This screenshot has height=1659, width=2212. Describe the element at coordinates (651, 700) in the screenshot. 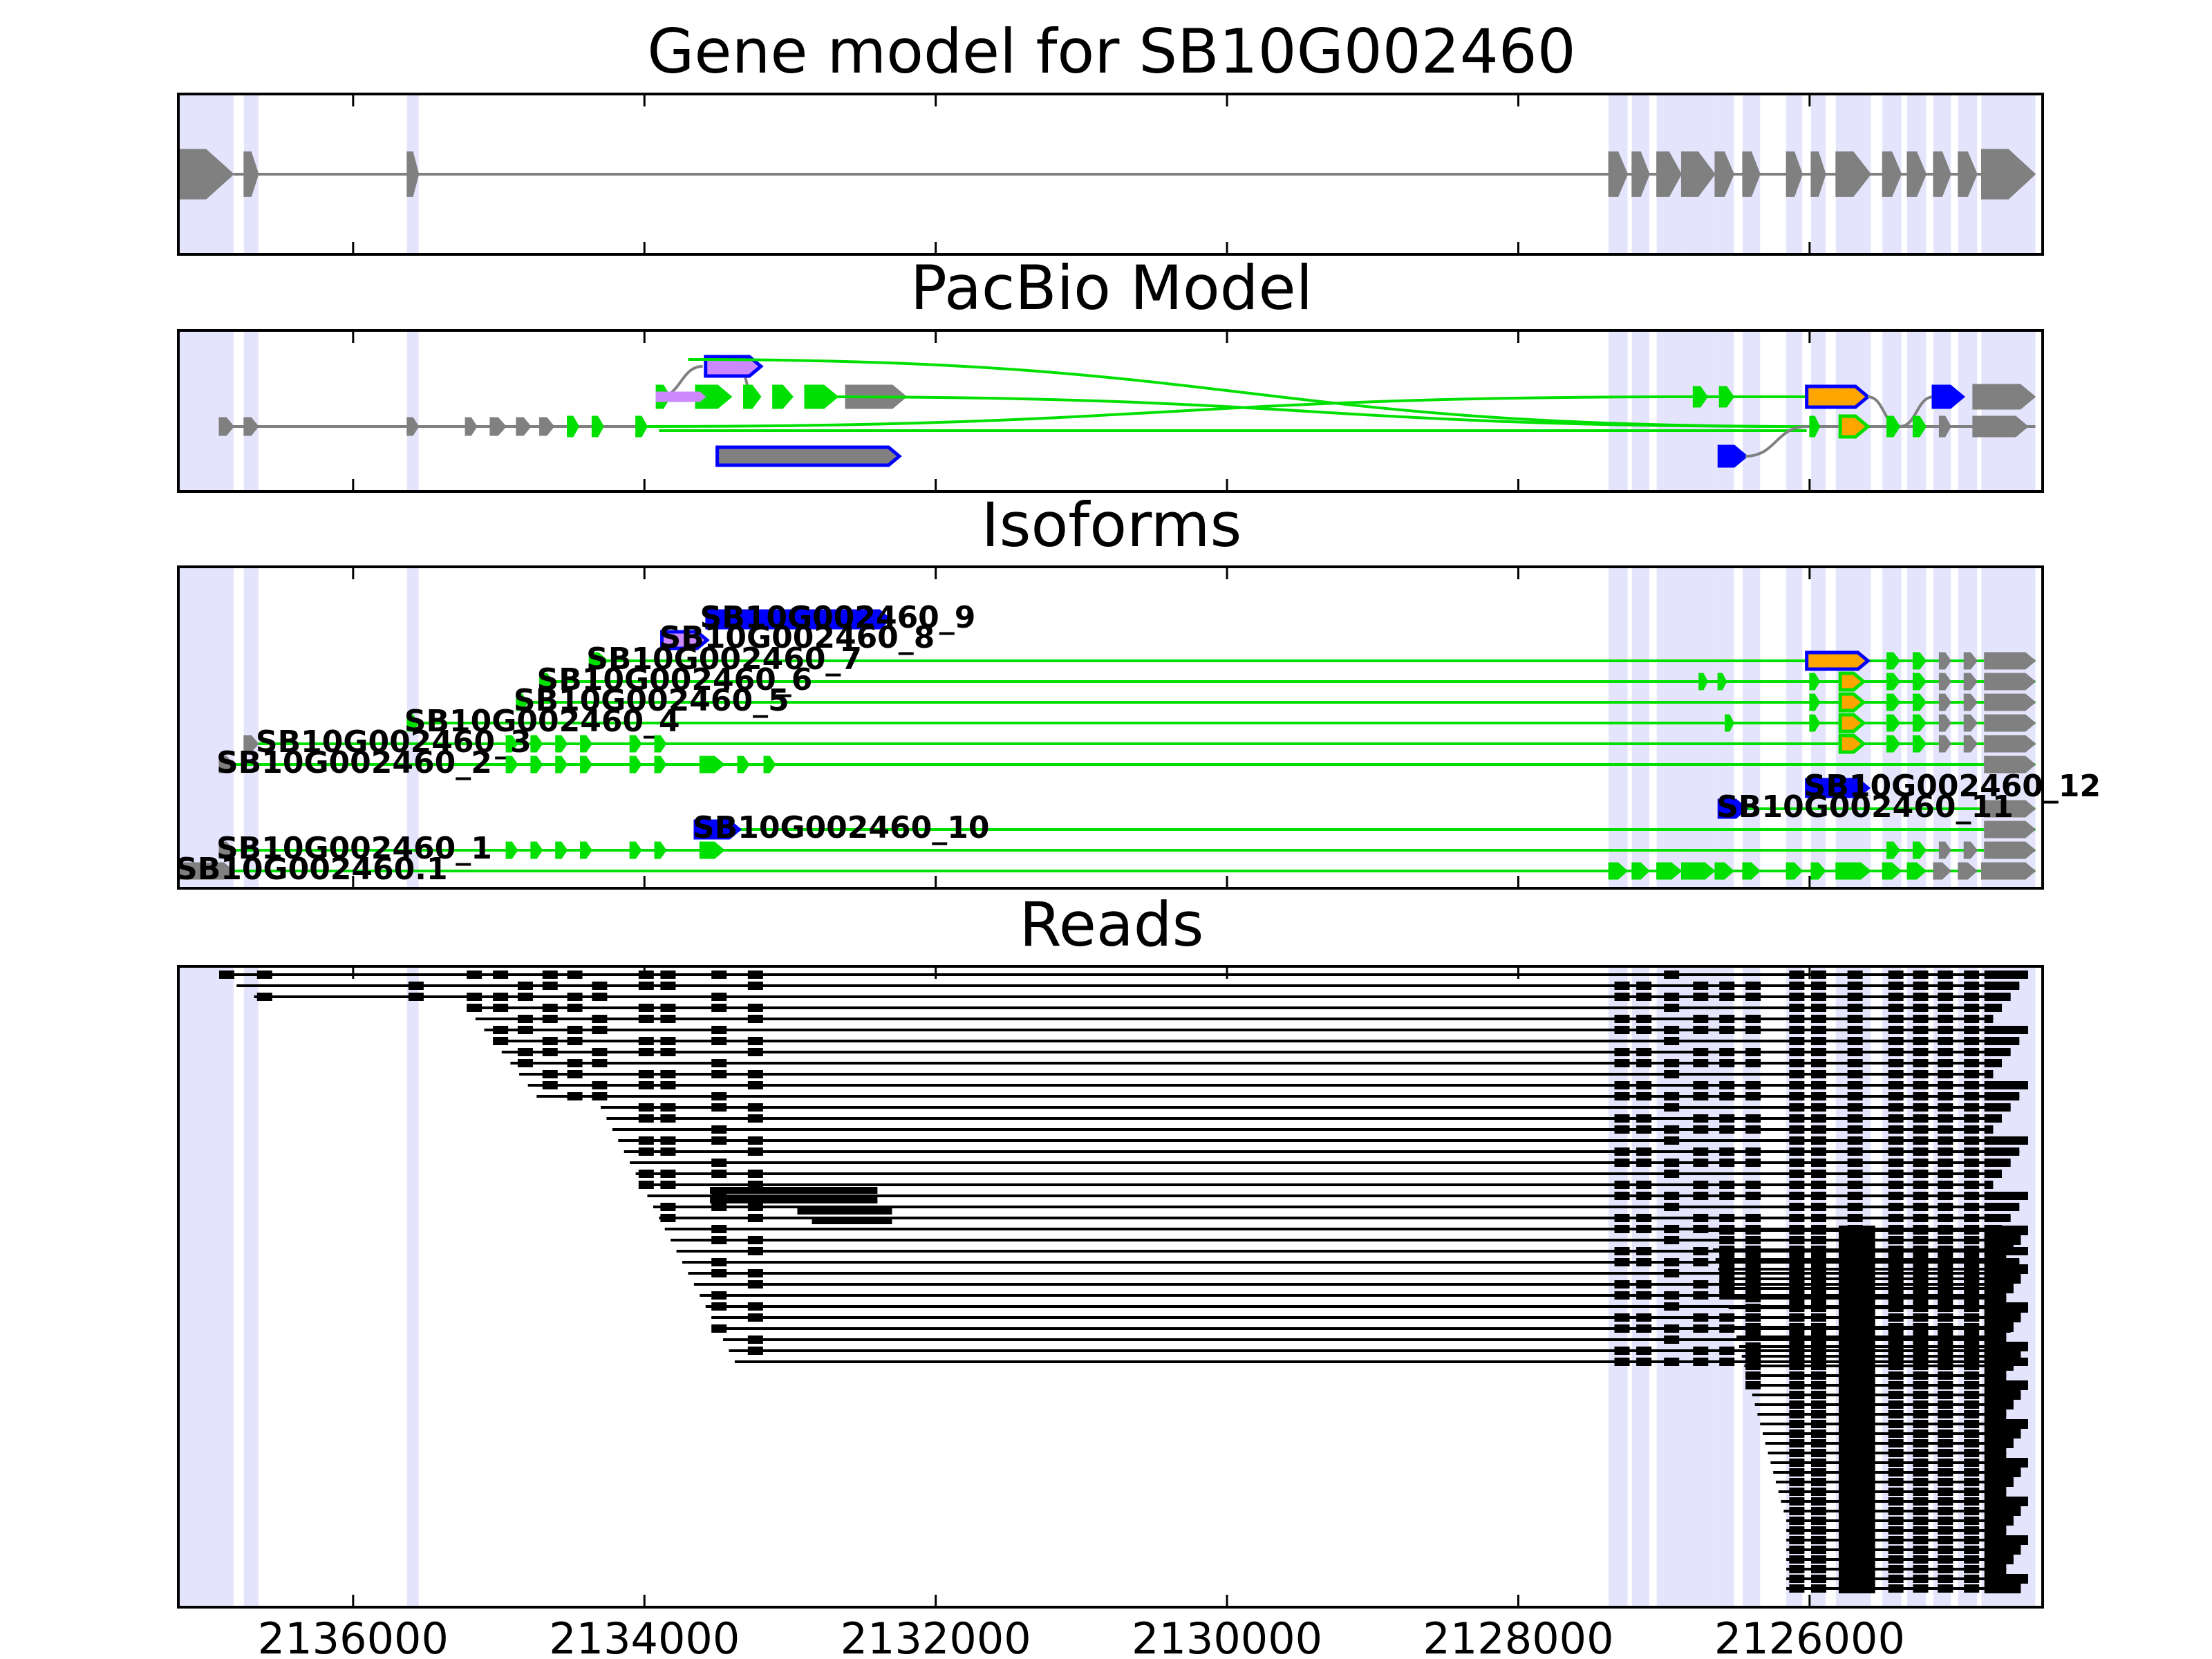

I see `isoform-label: SB10G002460_5` at that location.